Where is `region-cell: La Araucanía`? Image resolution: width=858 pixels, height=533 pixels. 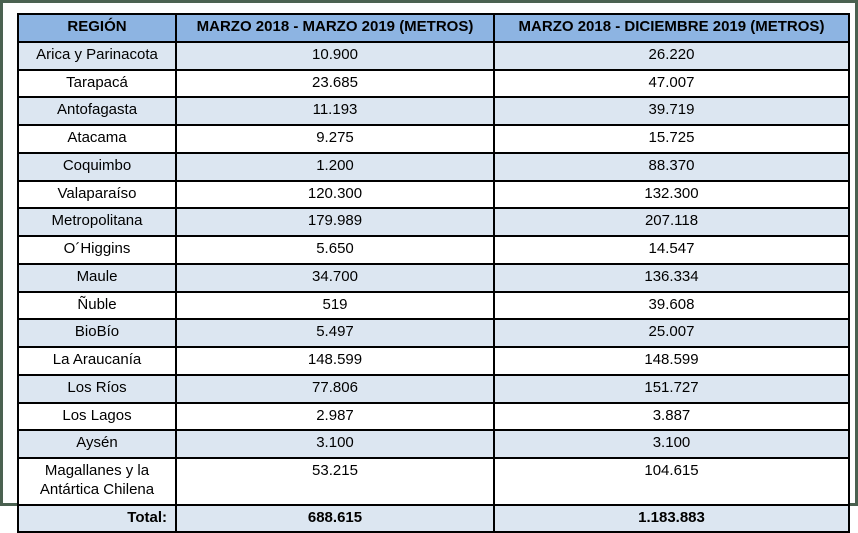
region-cell: La Araucanía is located at coordinates (97, 361).